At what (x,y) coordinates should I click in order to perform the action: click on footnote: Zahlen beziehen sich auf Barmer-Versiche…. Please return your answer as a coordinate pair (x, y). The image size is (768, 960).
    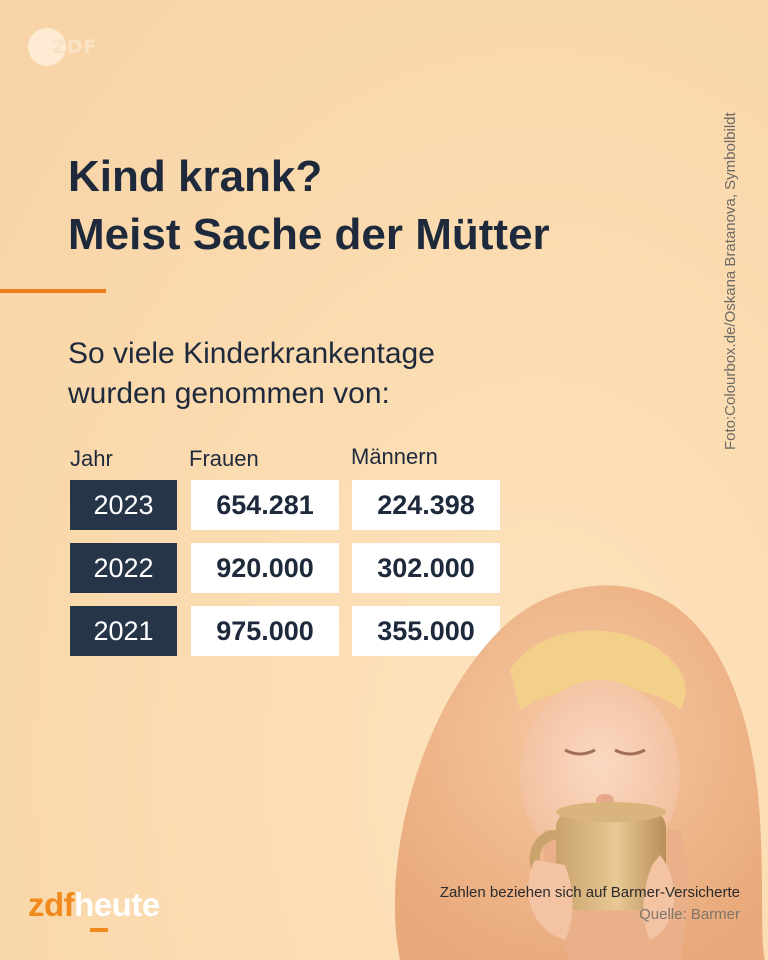
    Looking at the image, I should click on (590, 904).